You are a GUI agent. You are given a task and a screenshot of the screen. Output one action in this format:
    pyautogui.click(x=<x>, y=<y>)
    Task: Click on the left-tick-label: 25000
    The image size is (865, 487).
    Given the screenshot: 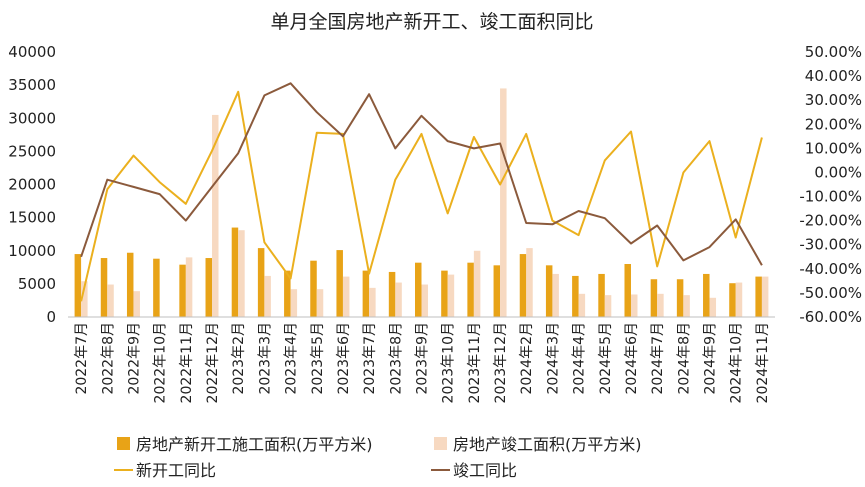 What is the action you would take?
    pyautogui.click(x=32, y=151)
    